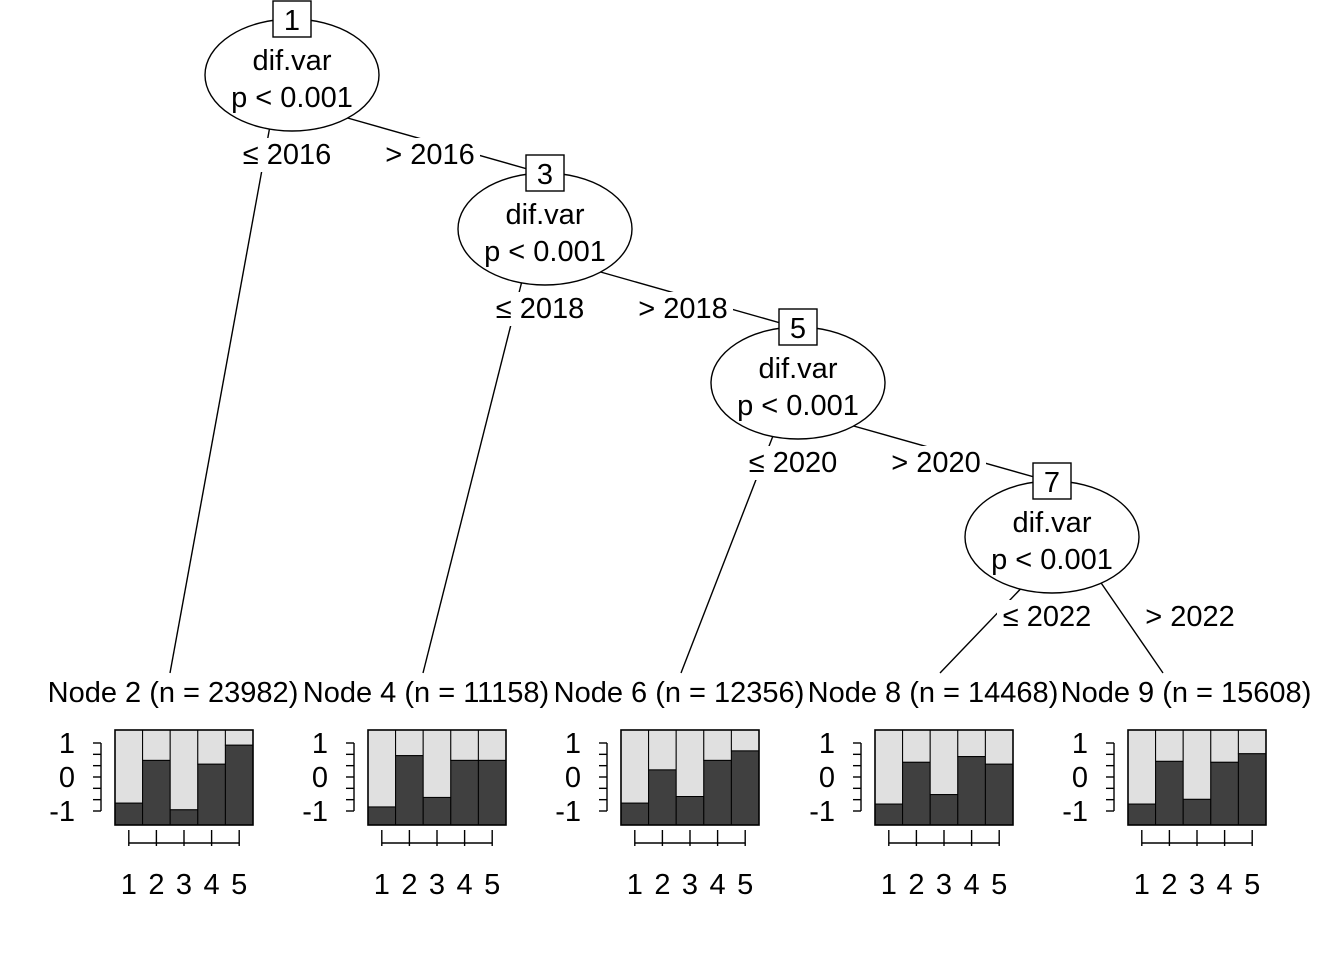 This screenshot has width=1344, height=960. I want to click on inner-node-3: 3 dif.var p < 0.001 ≤ 2018 > 2018, so click(595, 240).